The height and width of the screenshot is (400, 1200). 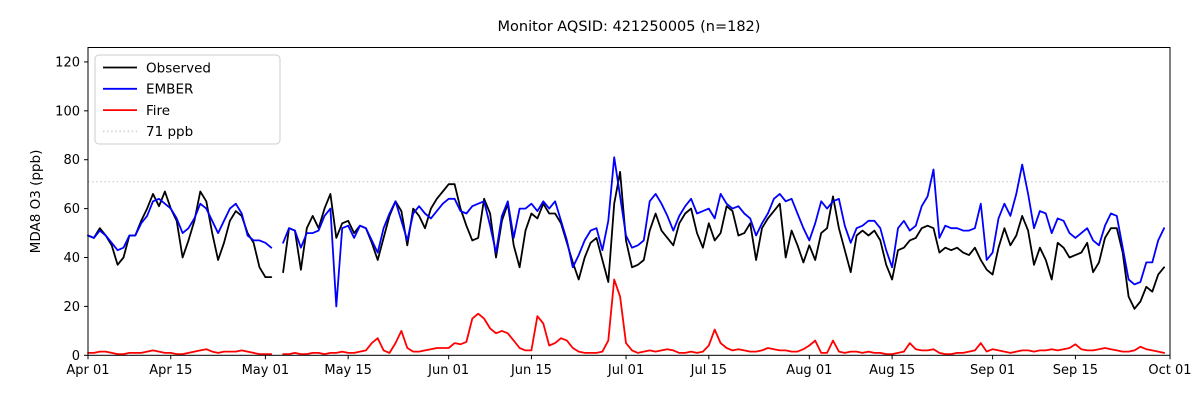 I want to click on y-axis-label: MDA8 O3 (ppb), so click(x=36, y=202).